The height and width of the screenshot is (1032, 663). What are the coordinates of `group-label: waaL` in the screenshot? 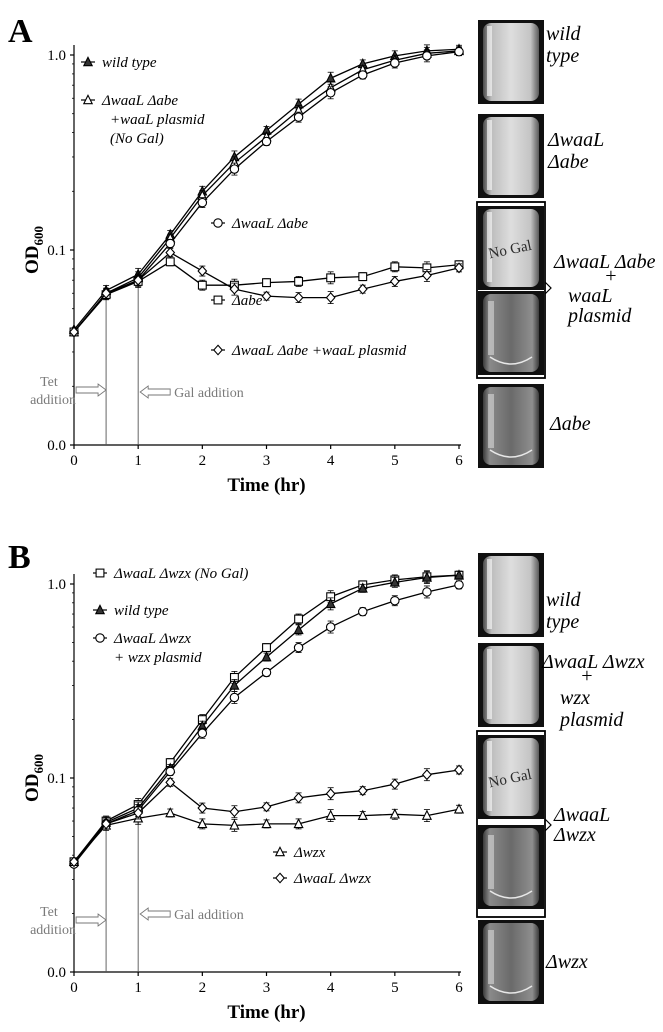 It's located at (590, 296).